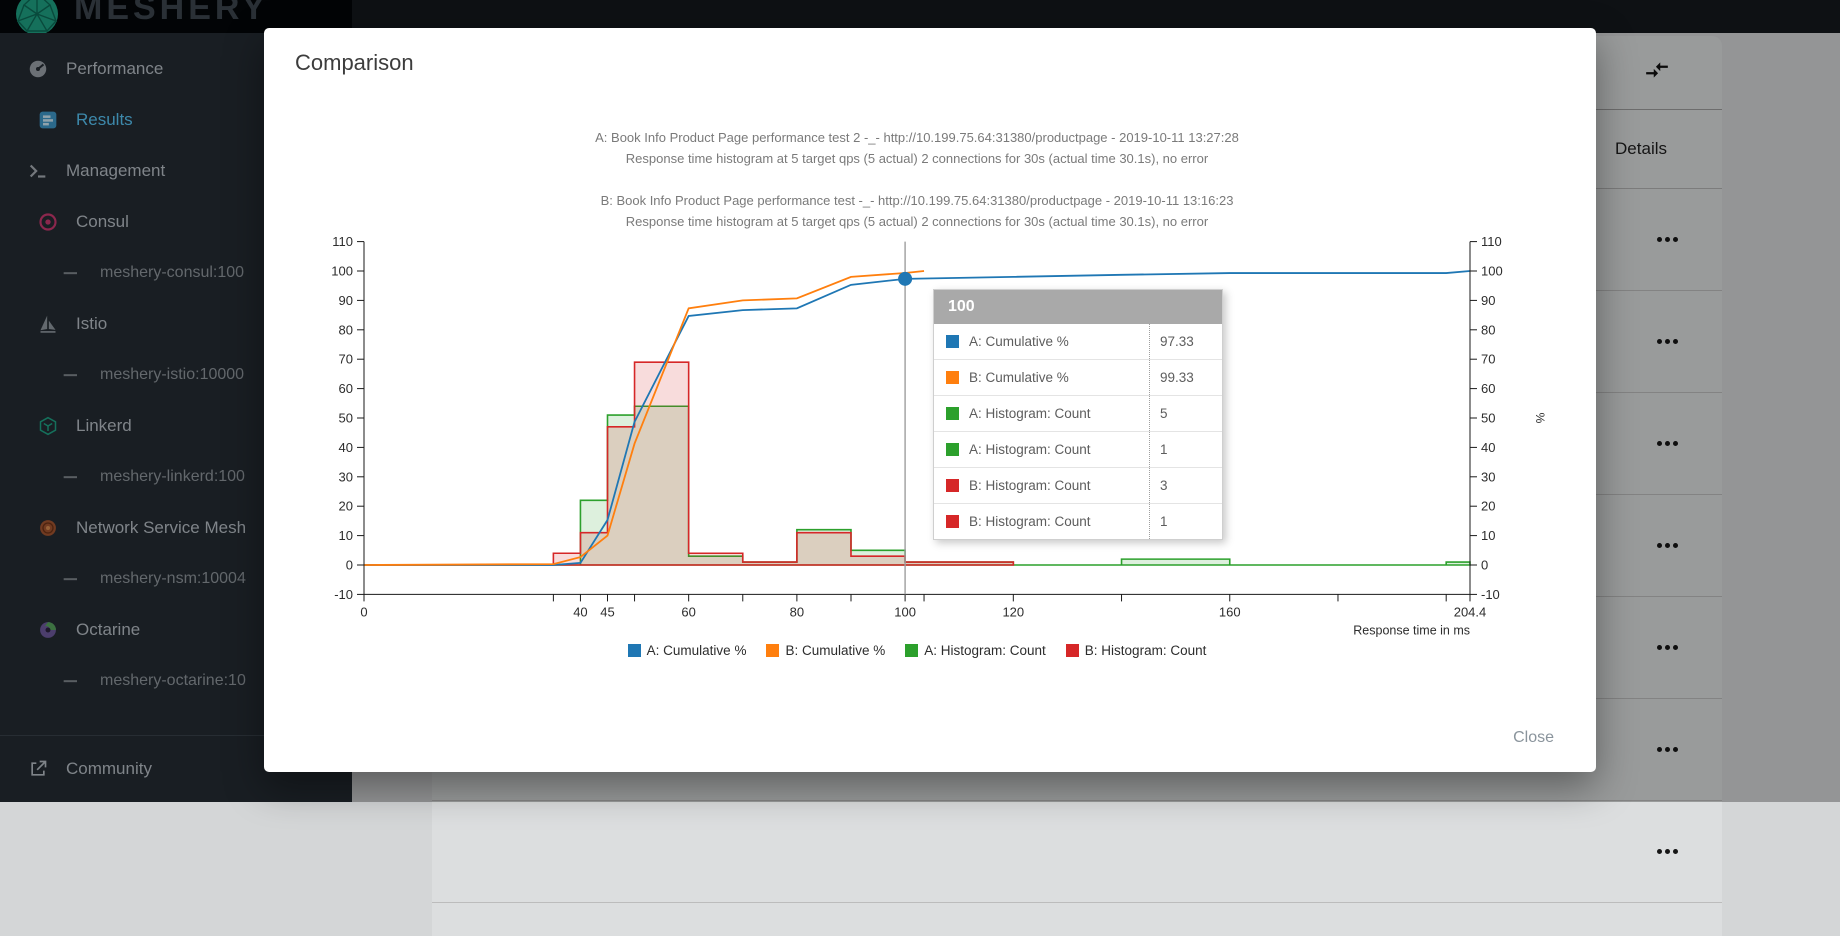 This screenshot has height=936, width=1840. What do you see at coordinates (173, 680) in the screenshot?
I see `sidebar-item-label: meshery-octarine:10` at bounding box center [173, 680].